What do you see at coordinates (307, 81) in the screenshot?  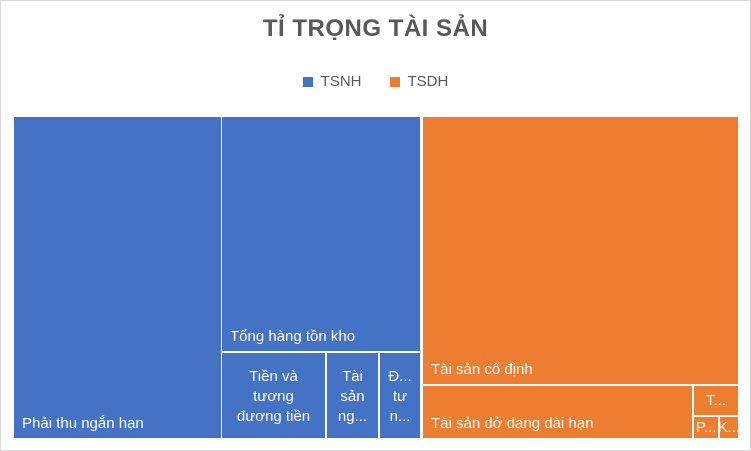 I see `legend-swatch-tsnh` at bounding box center [307, 81].